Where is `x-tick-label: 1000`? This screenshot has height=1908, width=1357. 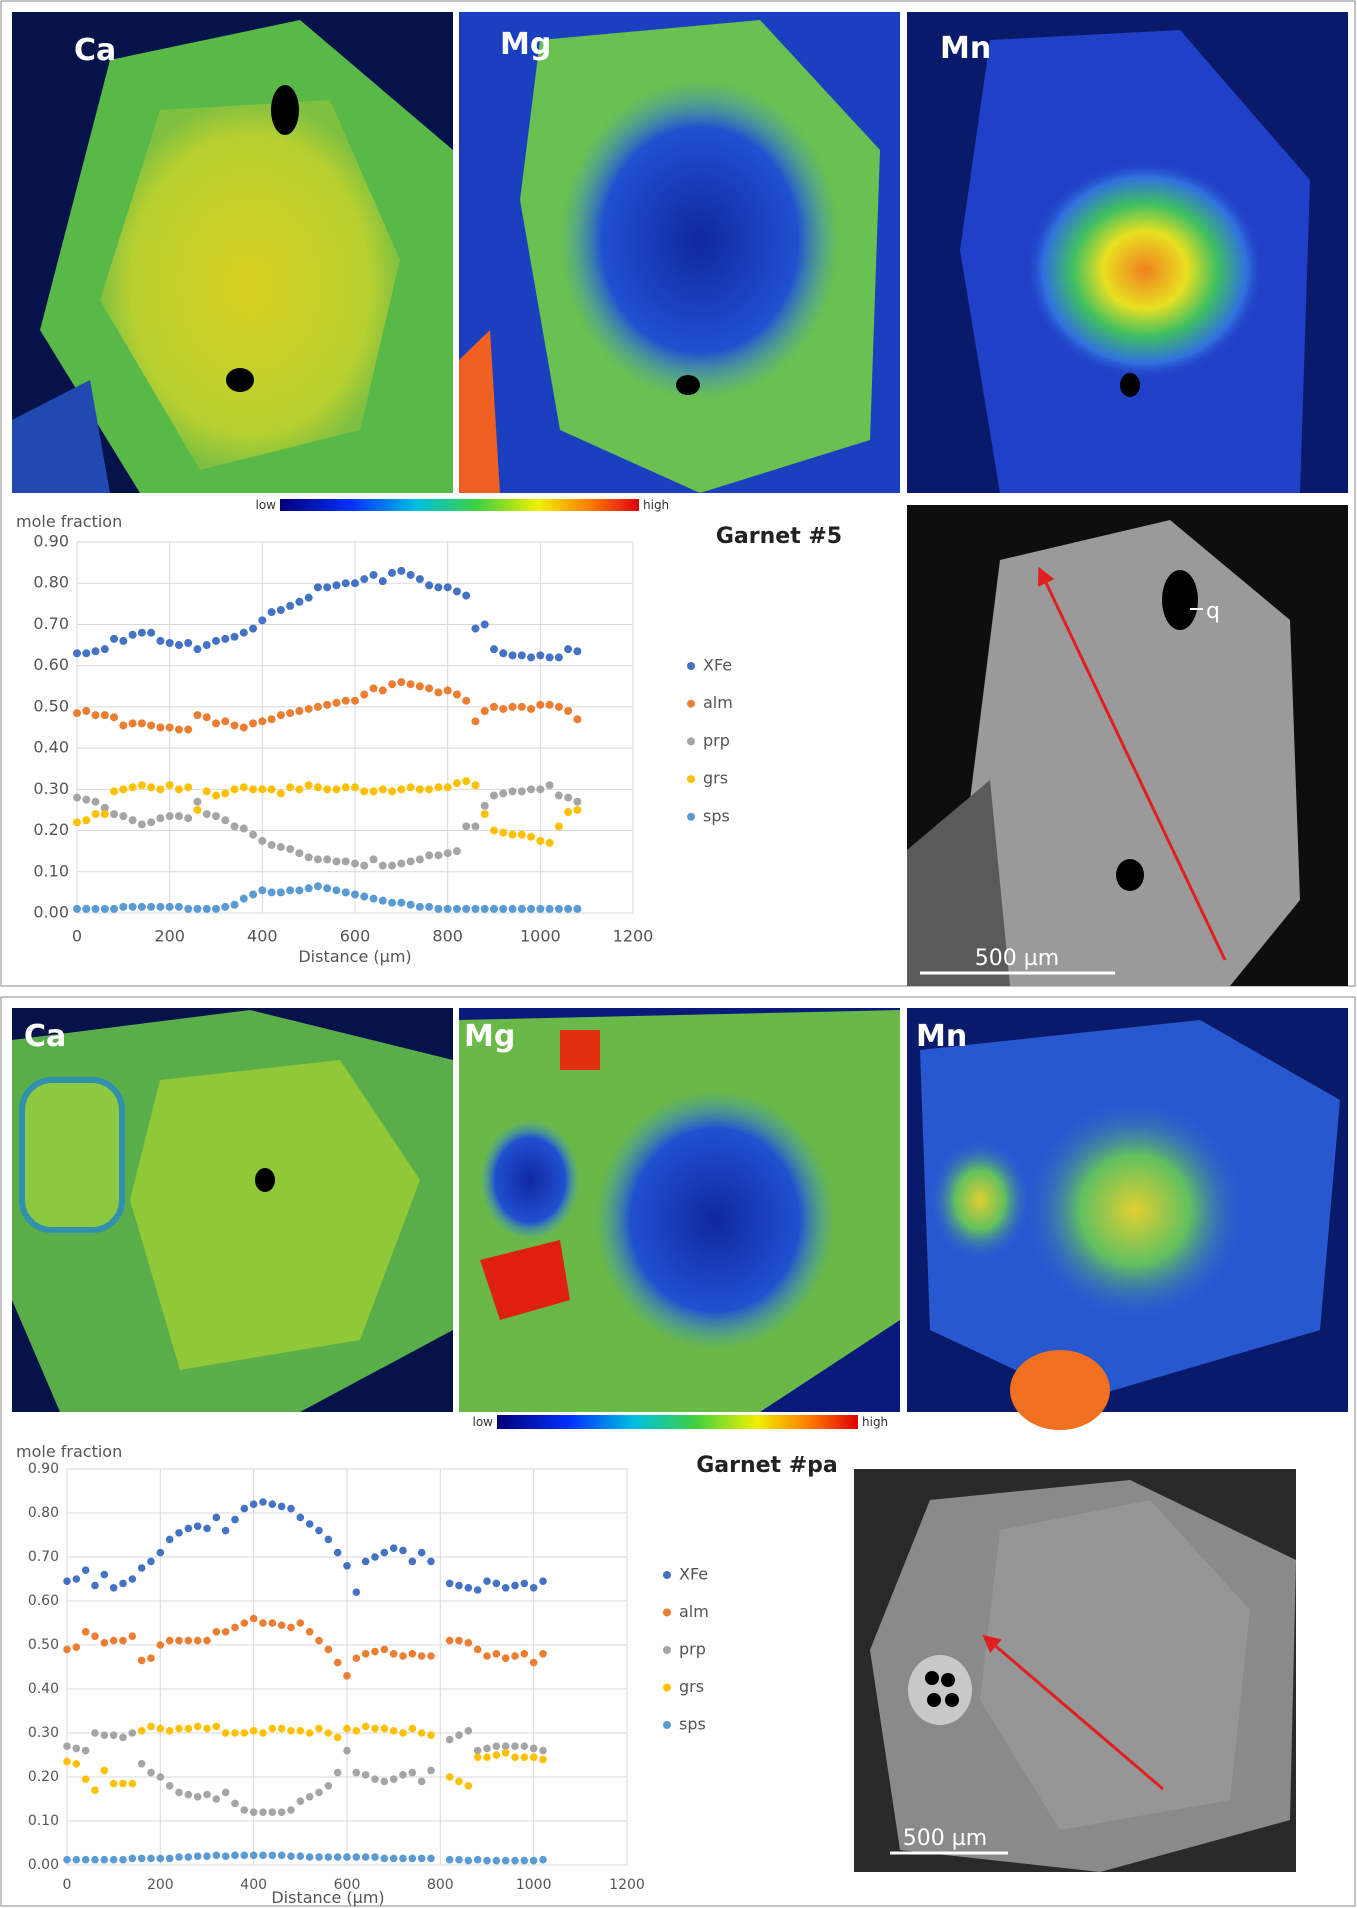 x-tick-label: 1000 is located at coordinates (540, 936).